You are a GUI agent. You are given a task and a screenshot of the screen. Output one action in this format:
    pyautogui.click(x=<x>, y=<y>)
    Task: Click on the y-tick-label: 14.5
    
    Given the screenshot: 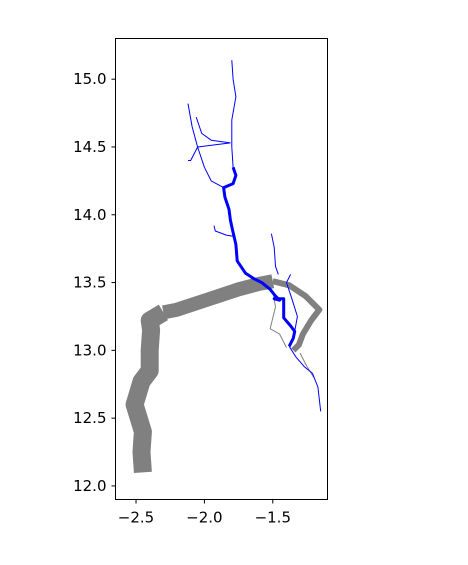 What is the action you would take?
    pyautogui.click(x=89, y=147)
    